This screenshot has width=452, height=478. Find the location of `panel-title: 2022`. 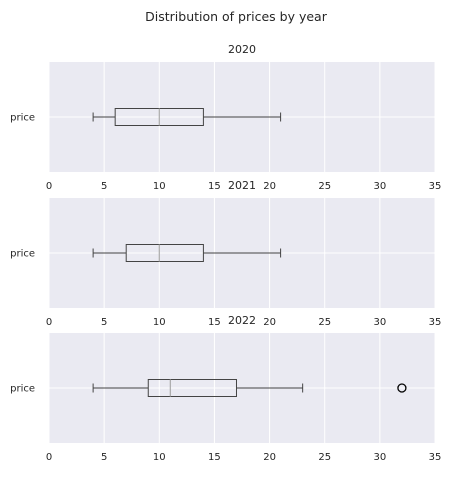

panel-title: 2022 is located at coordinates (242, 320).